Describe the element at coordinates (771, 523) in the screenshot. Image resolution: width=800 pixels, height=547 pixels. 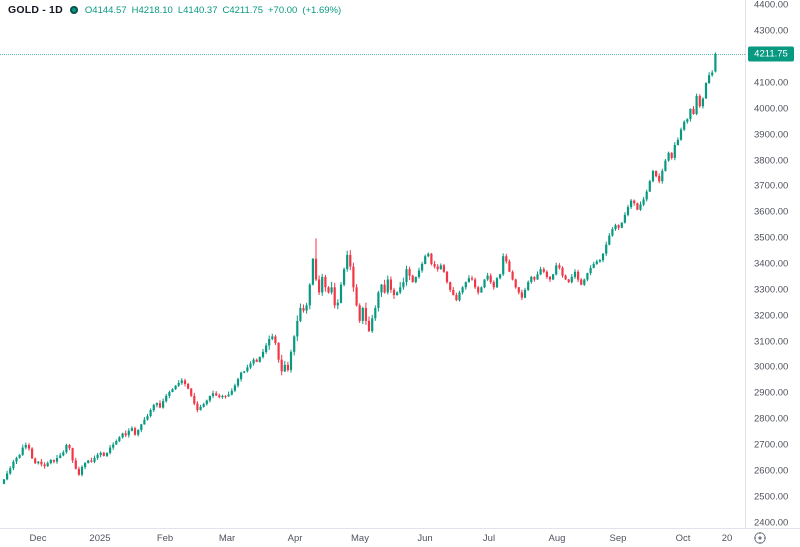
I see `price-axis-label: 2400.00` at that location.